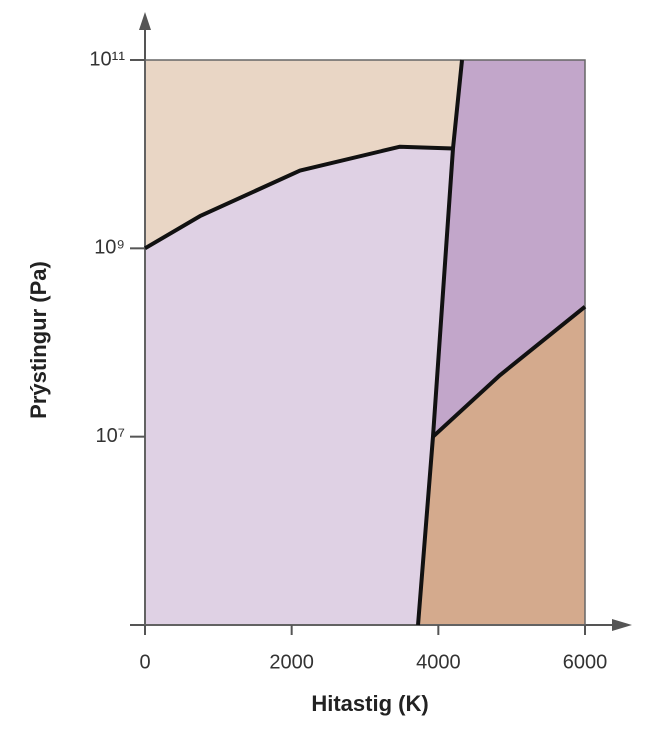  Describe the element at coordinates (145, 21) in the screenshot. I see `y-axis-arrow` at that location.